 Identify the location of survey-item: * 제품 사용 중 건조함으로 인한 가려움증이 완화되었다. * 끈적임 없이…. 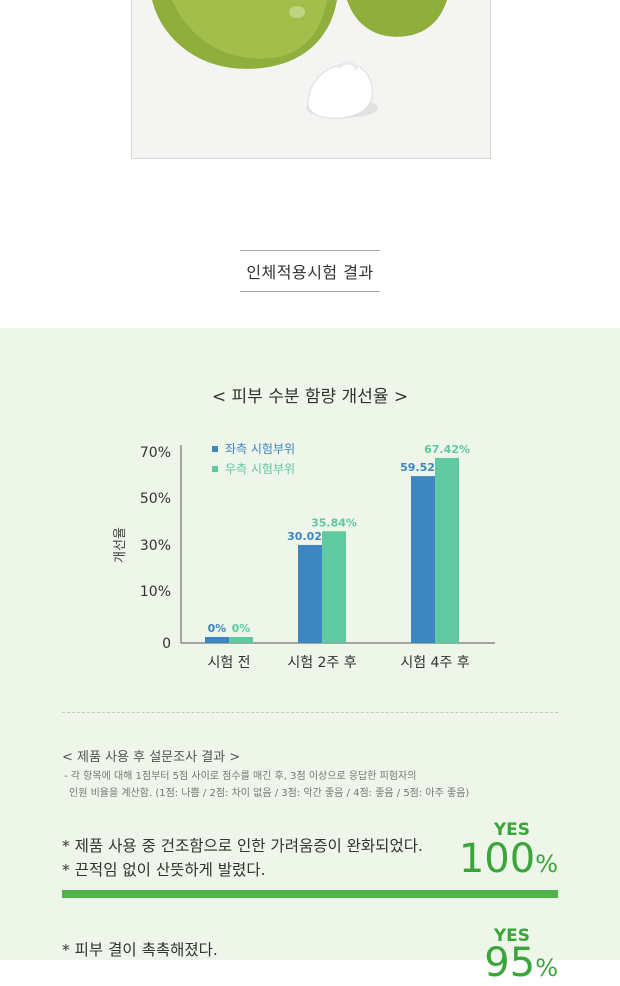
(310, 860).